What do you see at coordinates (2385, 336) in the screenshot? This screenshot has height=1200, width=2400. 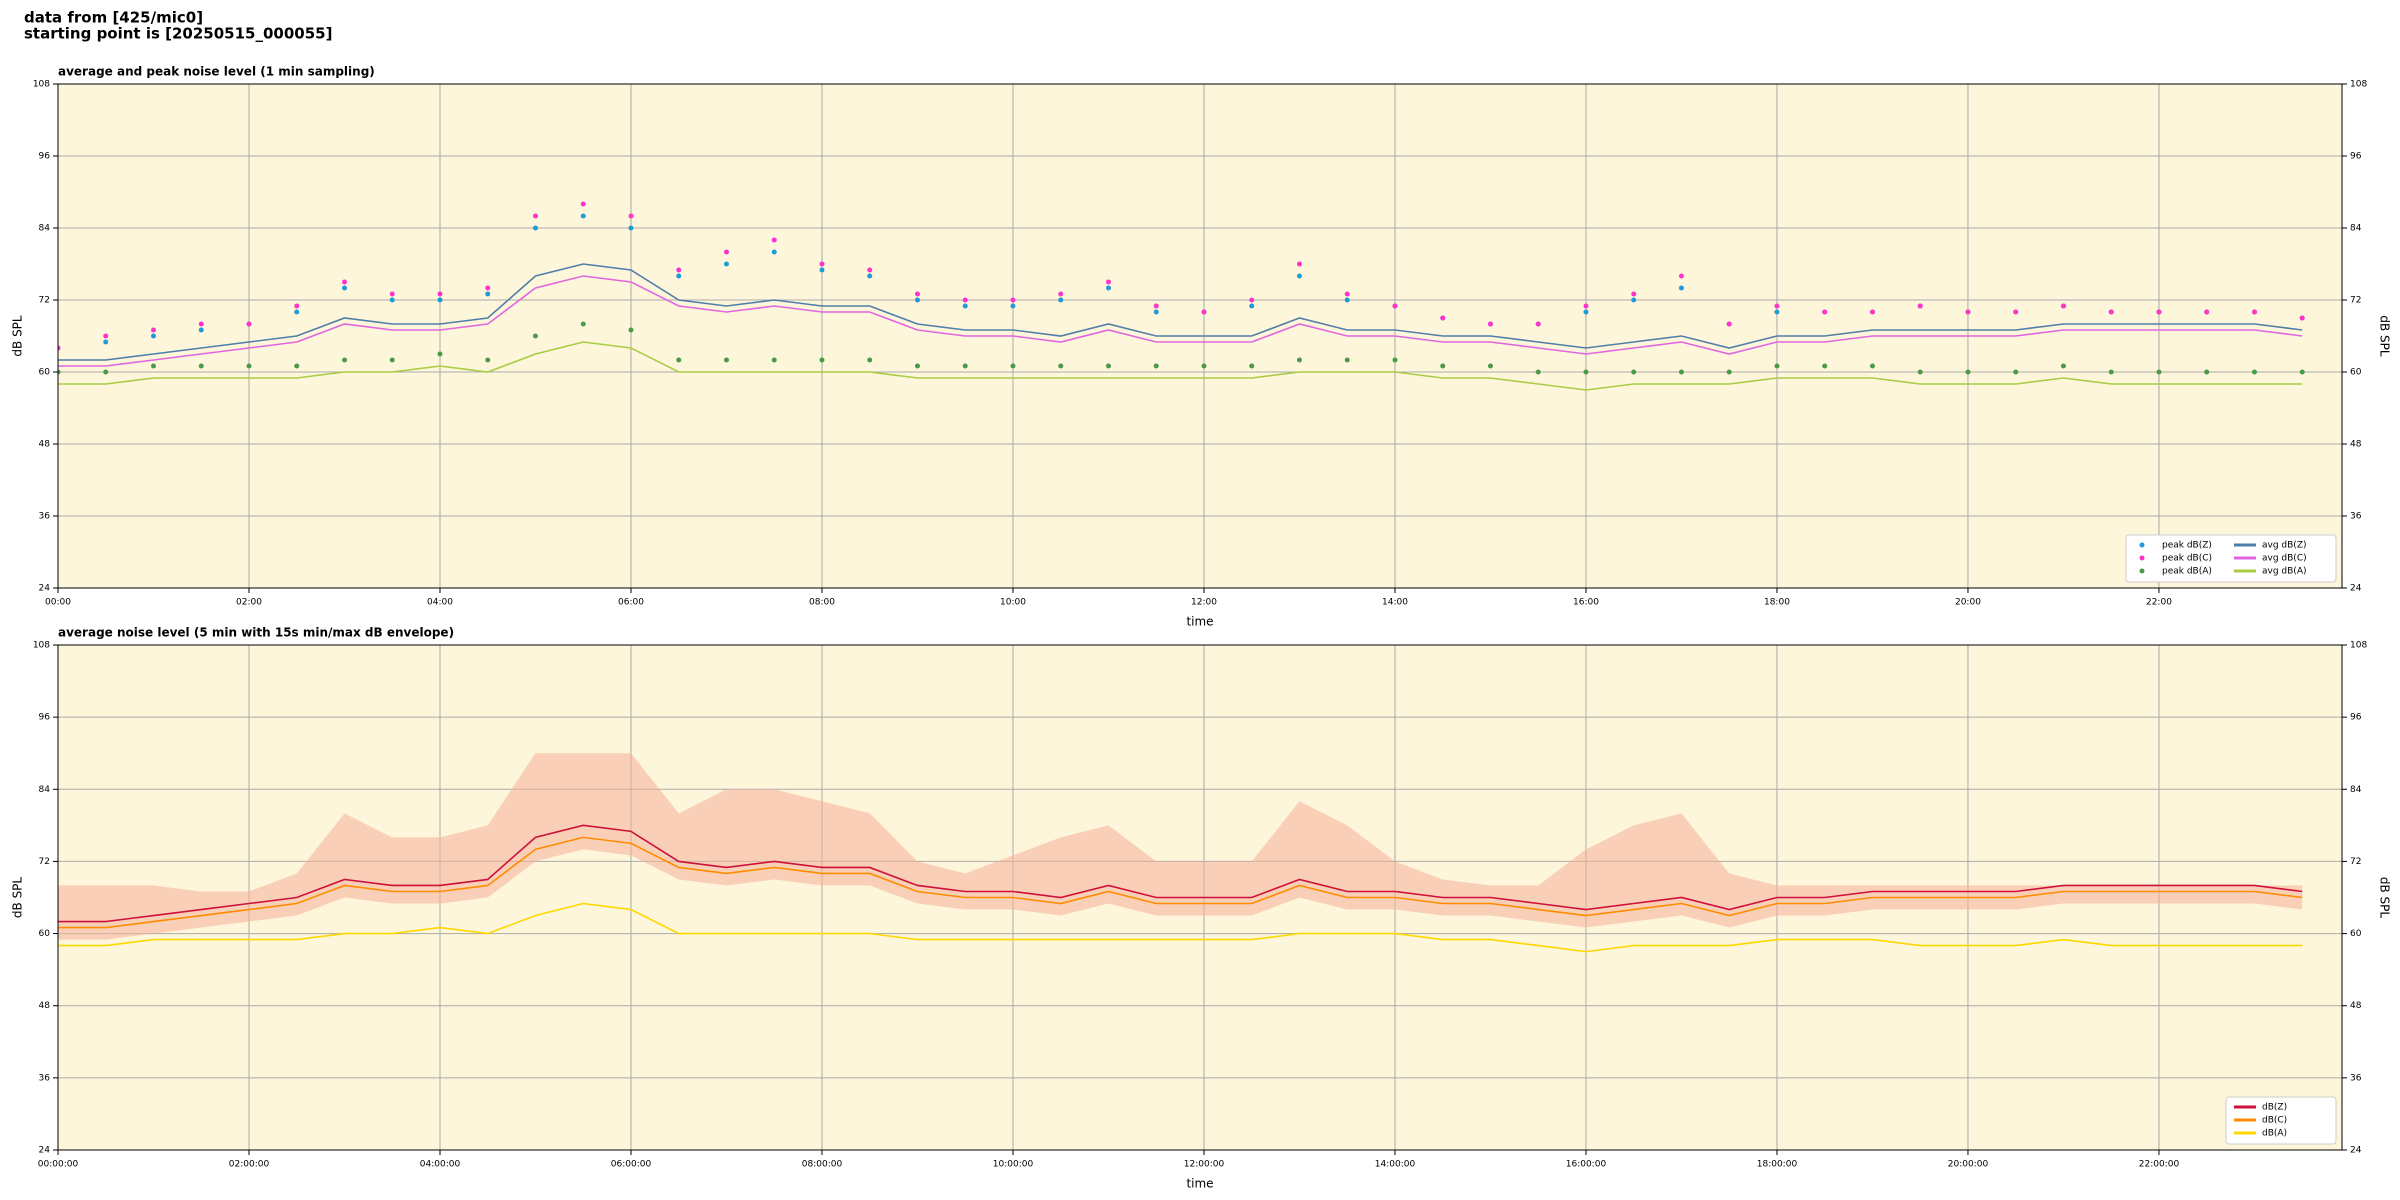 I see `y-axis-label: dB SPL` at bounding box center [2385, 336].